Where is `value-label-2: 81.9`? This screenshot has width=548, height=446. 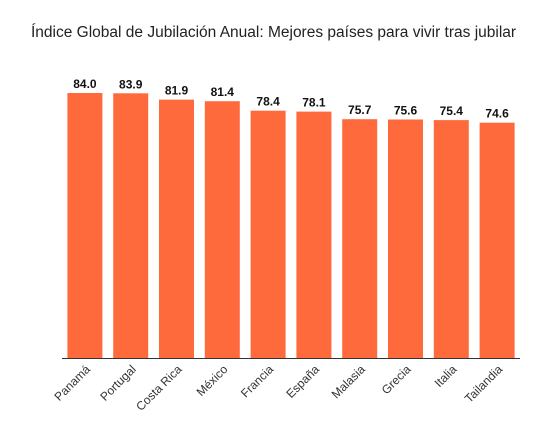
value-label-2: 81.9 is located at coordinates (177, 91).